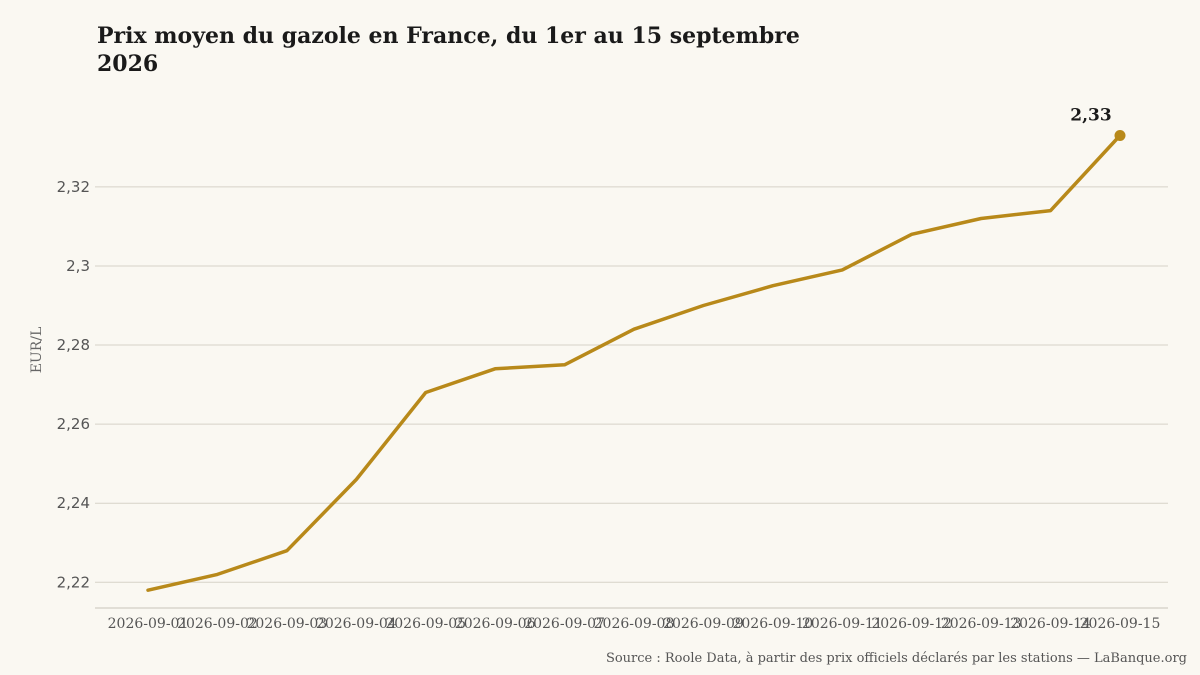  Describe the element at coordinates (1120, 624) in the screenshot. I see `x-tick-label: 2026-09-15` at that location.